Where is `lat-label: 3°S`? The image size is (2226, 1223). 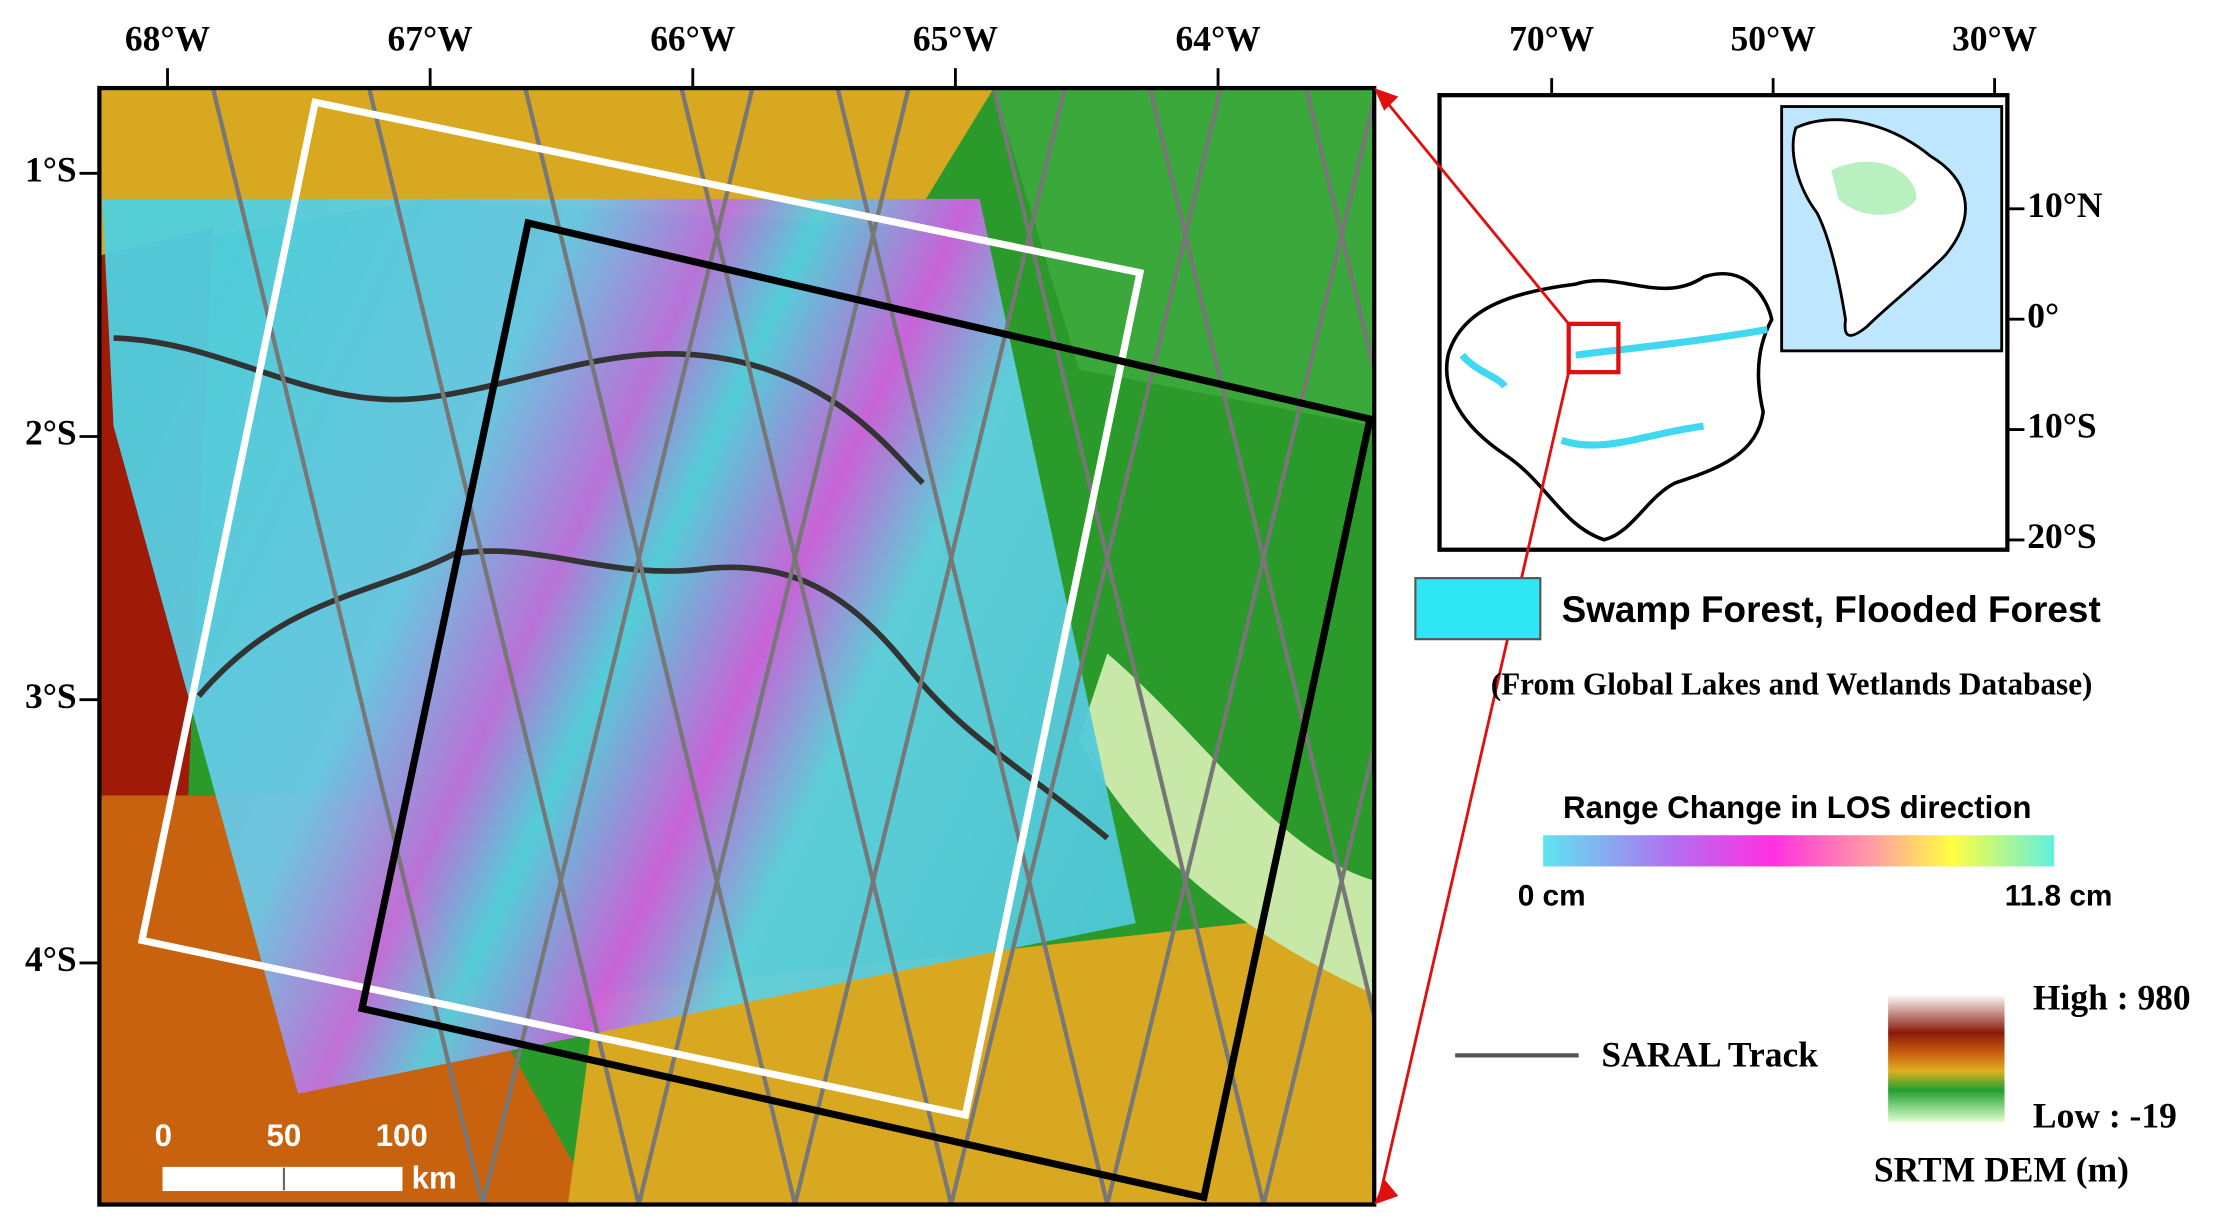
lat-label: 3°S is located at coordinates (51, 696).